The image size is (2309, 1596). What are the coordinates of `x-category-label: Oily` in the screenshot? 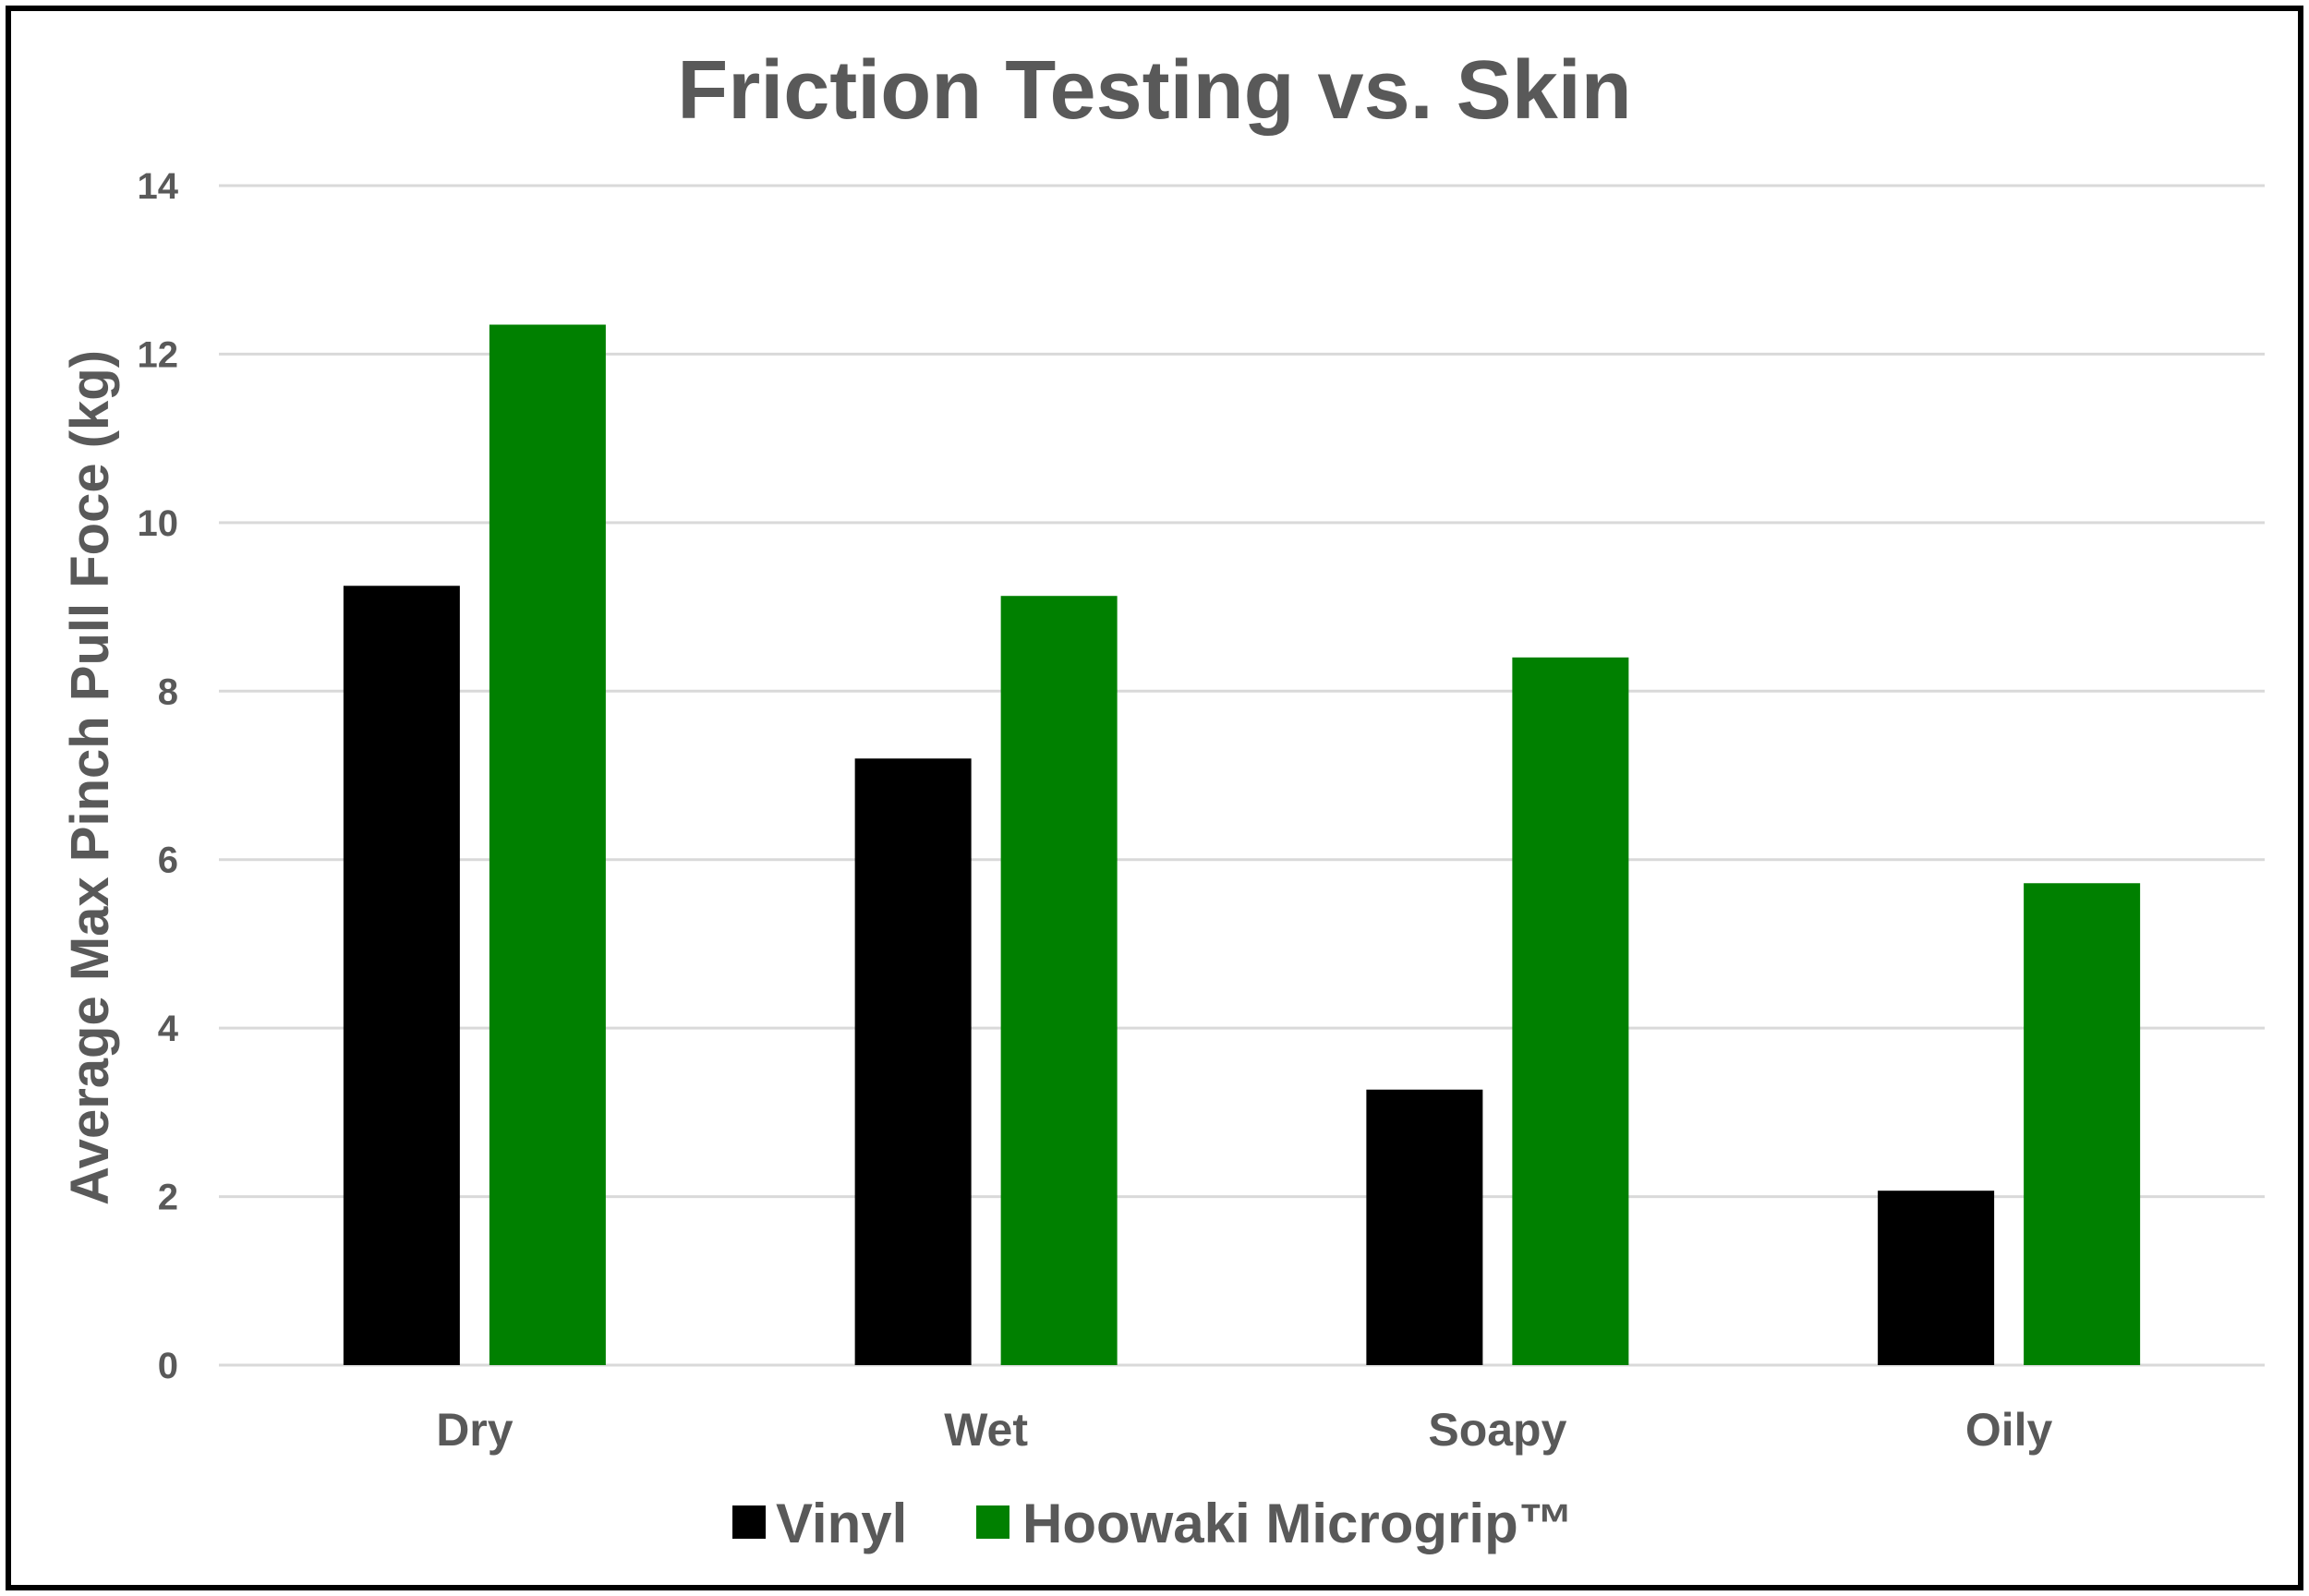 It's located at (2009, 1430).